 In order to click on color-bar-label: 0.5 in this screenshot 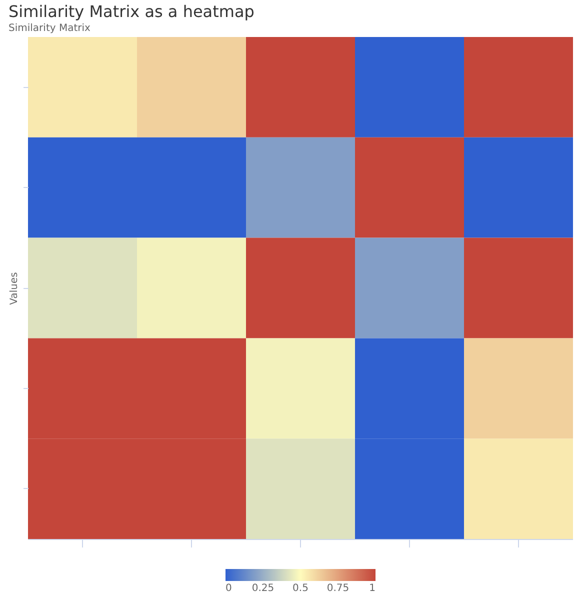, I will do `click(300, 588)`.